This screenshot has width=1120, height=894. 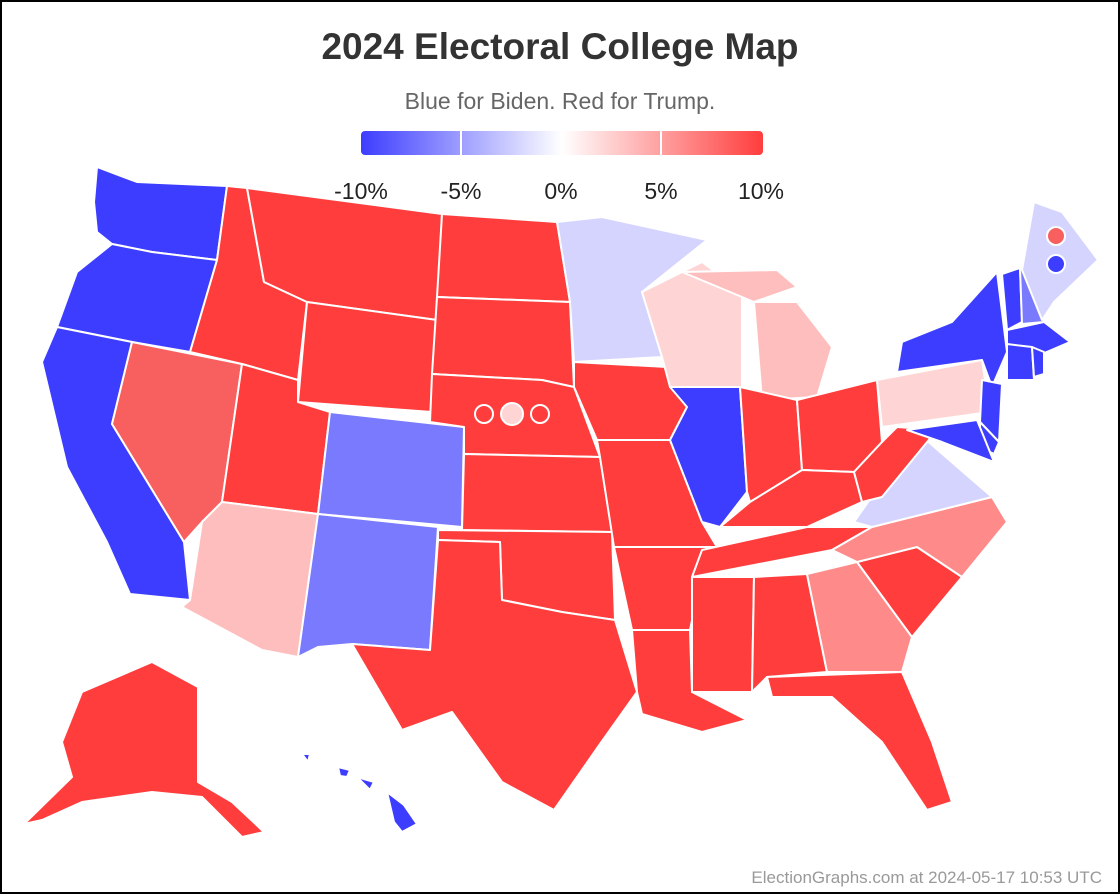 I want to click on page-subtitle: Blue for Biden. Red for Trump., so click(x=560, y=101).